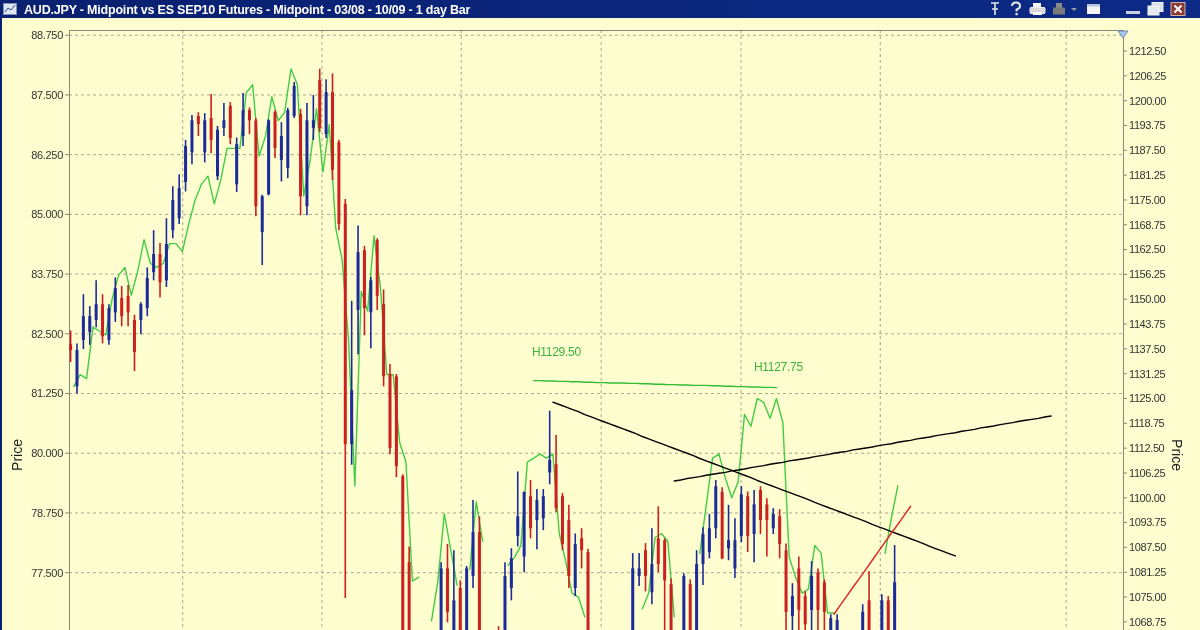  I want to click on y2-tick-label: 1112.50, so click(1147, 447).